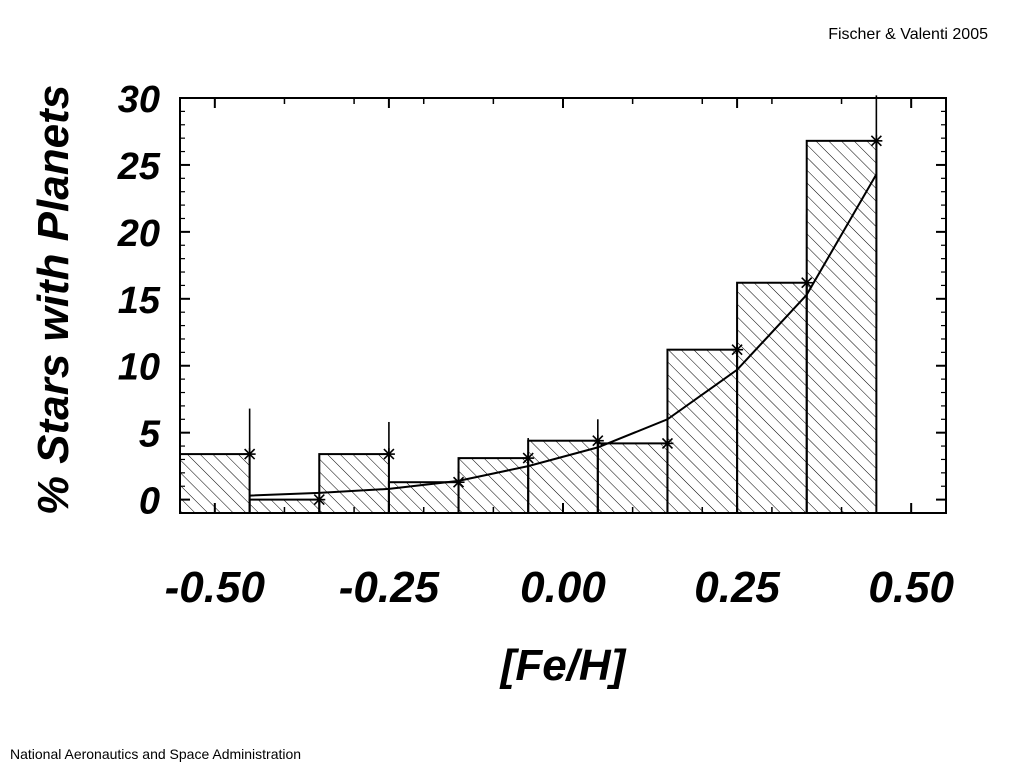 The height and width of the screenshot is (768, 1024). What do you see at coordinates (563, 587) in the screenshot?
I see `x-tick-label: 0.00` at bounding box center [563, 587].